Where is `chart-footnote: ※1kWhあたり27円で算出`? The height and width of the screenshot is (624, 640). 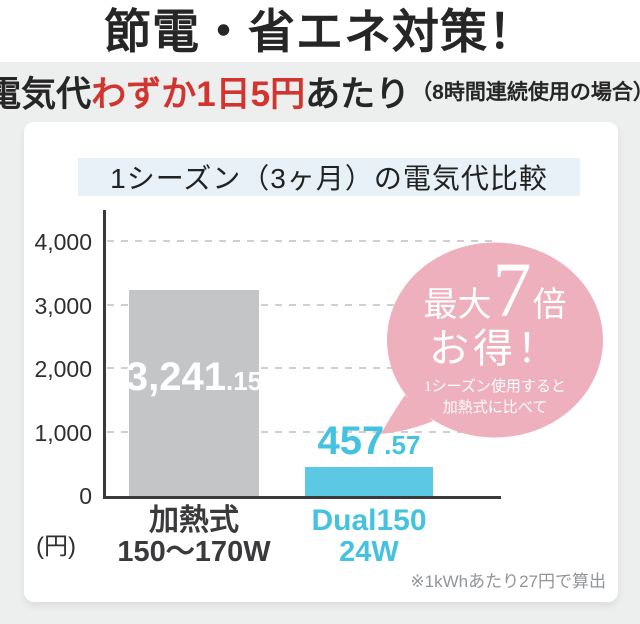 chart-footnote: ※1kWhあたり27円で算出 is located at coordinates (508, 581).